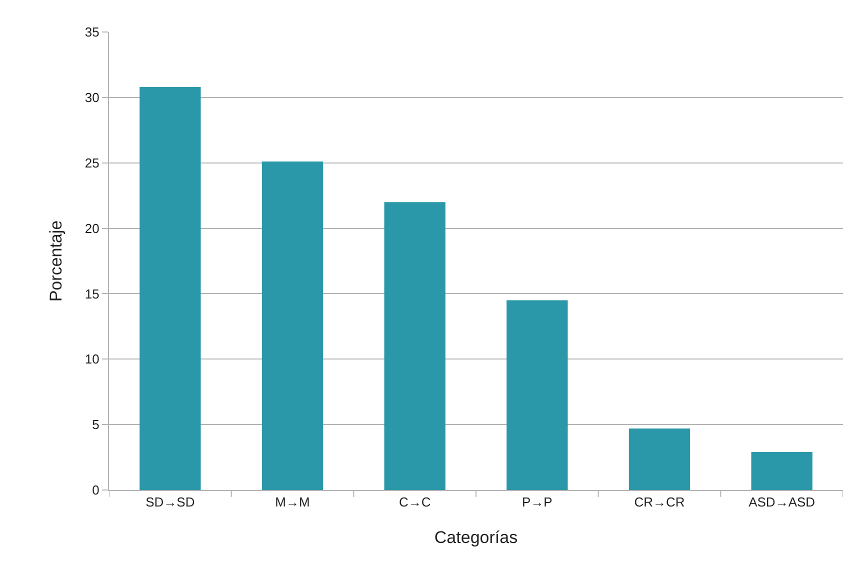 The image size is (848, 577). Describe the element at coordinates (170, 502) in the screenshot. I see `x-tick-label: SD→SD` at that location.